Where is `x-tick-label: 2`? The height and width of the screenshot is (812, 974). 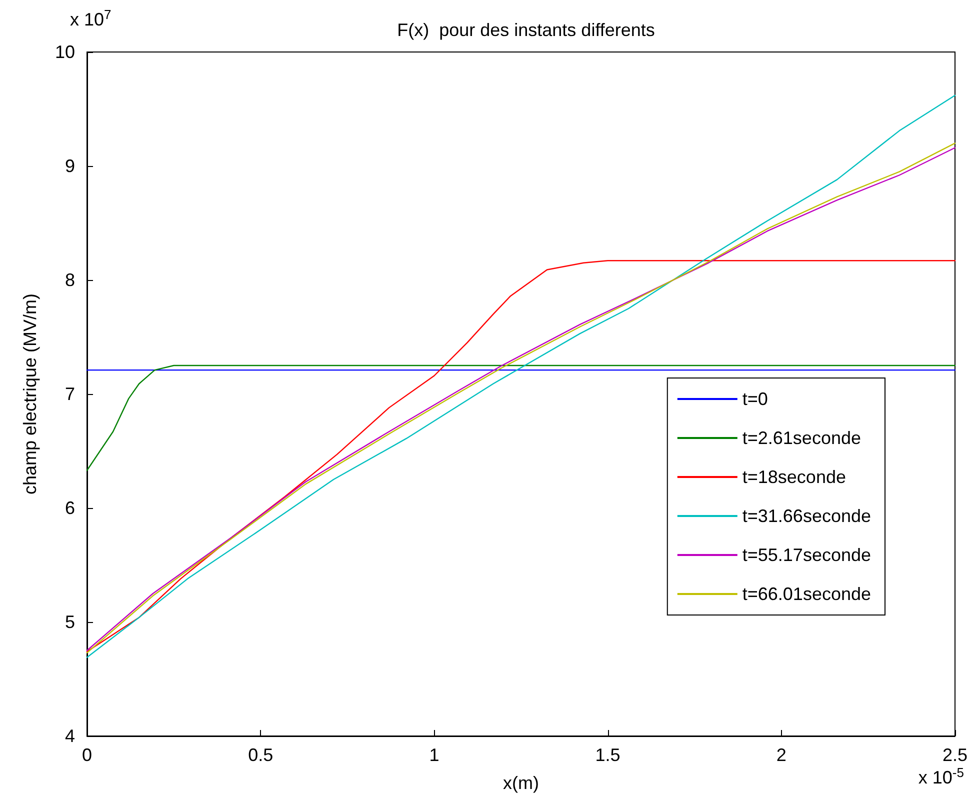 x-tick-label: 2 is located at coordinates (781, 755).